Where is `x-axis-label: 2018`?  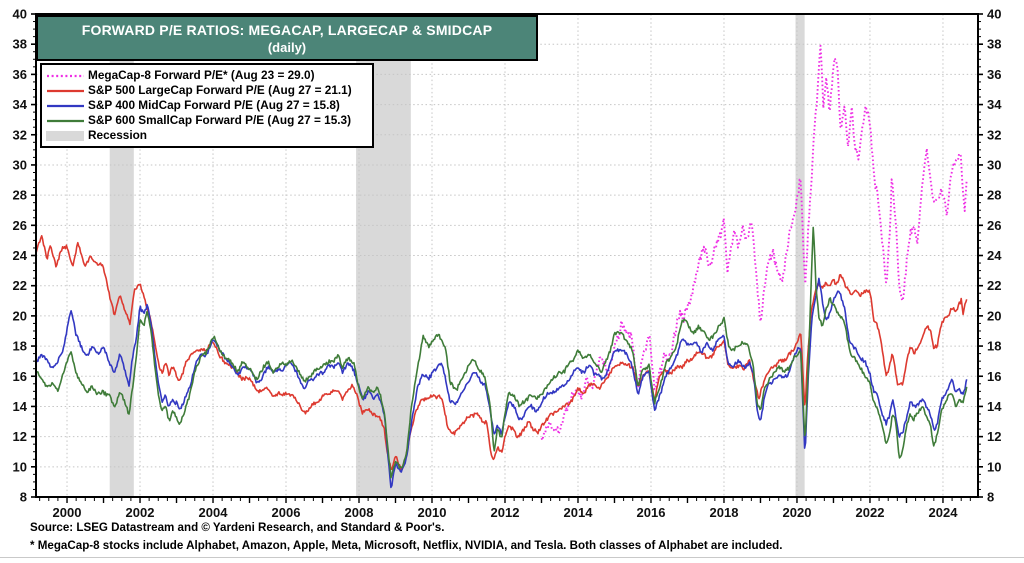 x-axis-label: 2018 is located at coordinates (724, 512).